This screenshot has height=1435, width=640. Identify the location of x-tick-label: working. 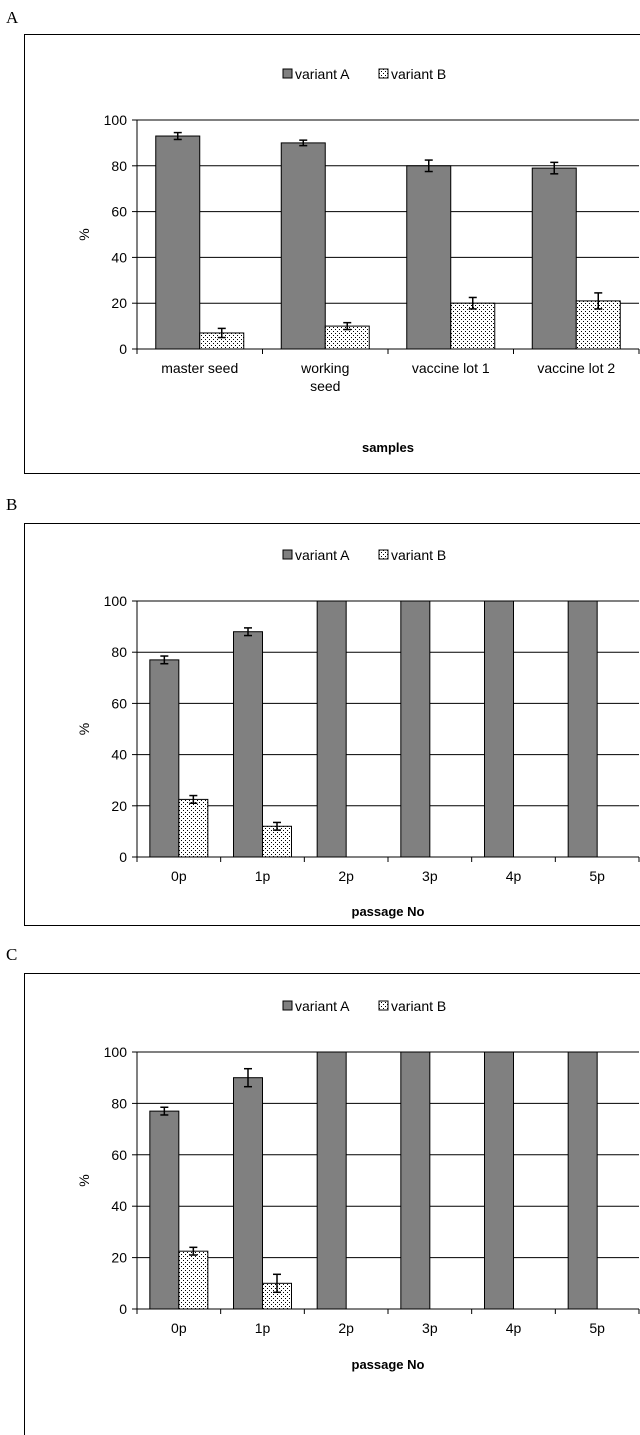
(324, 368).